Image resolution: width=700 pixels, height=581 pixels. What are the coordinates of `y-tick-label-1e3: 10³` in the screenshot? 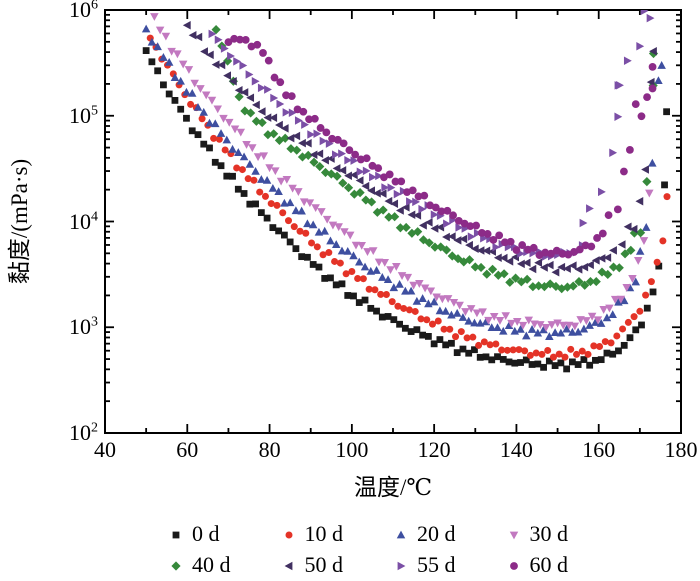 It's located at (83, 327).